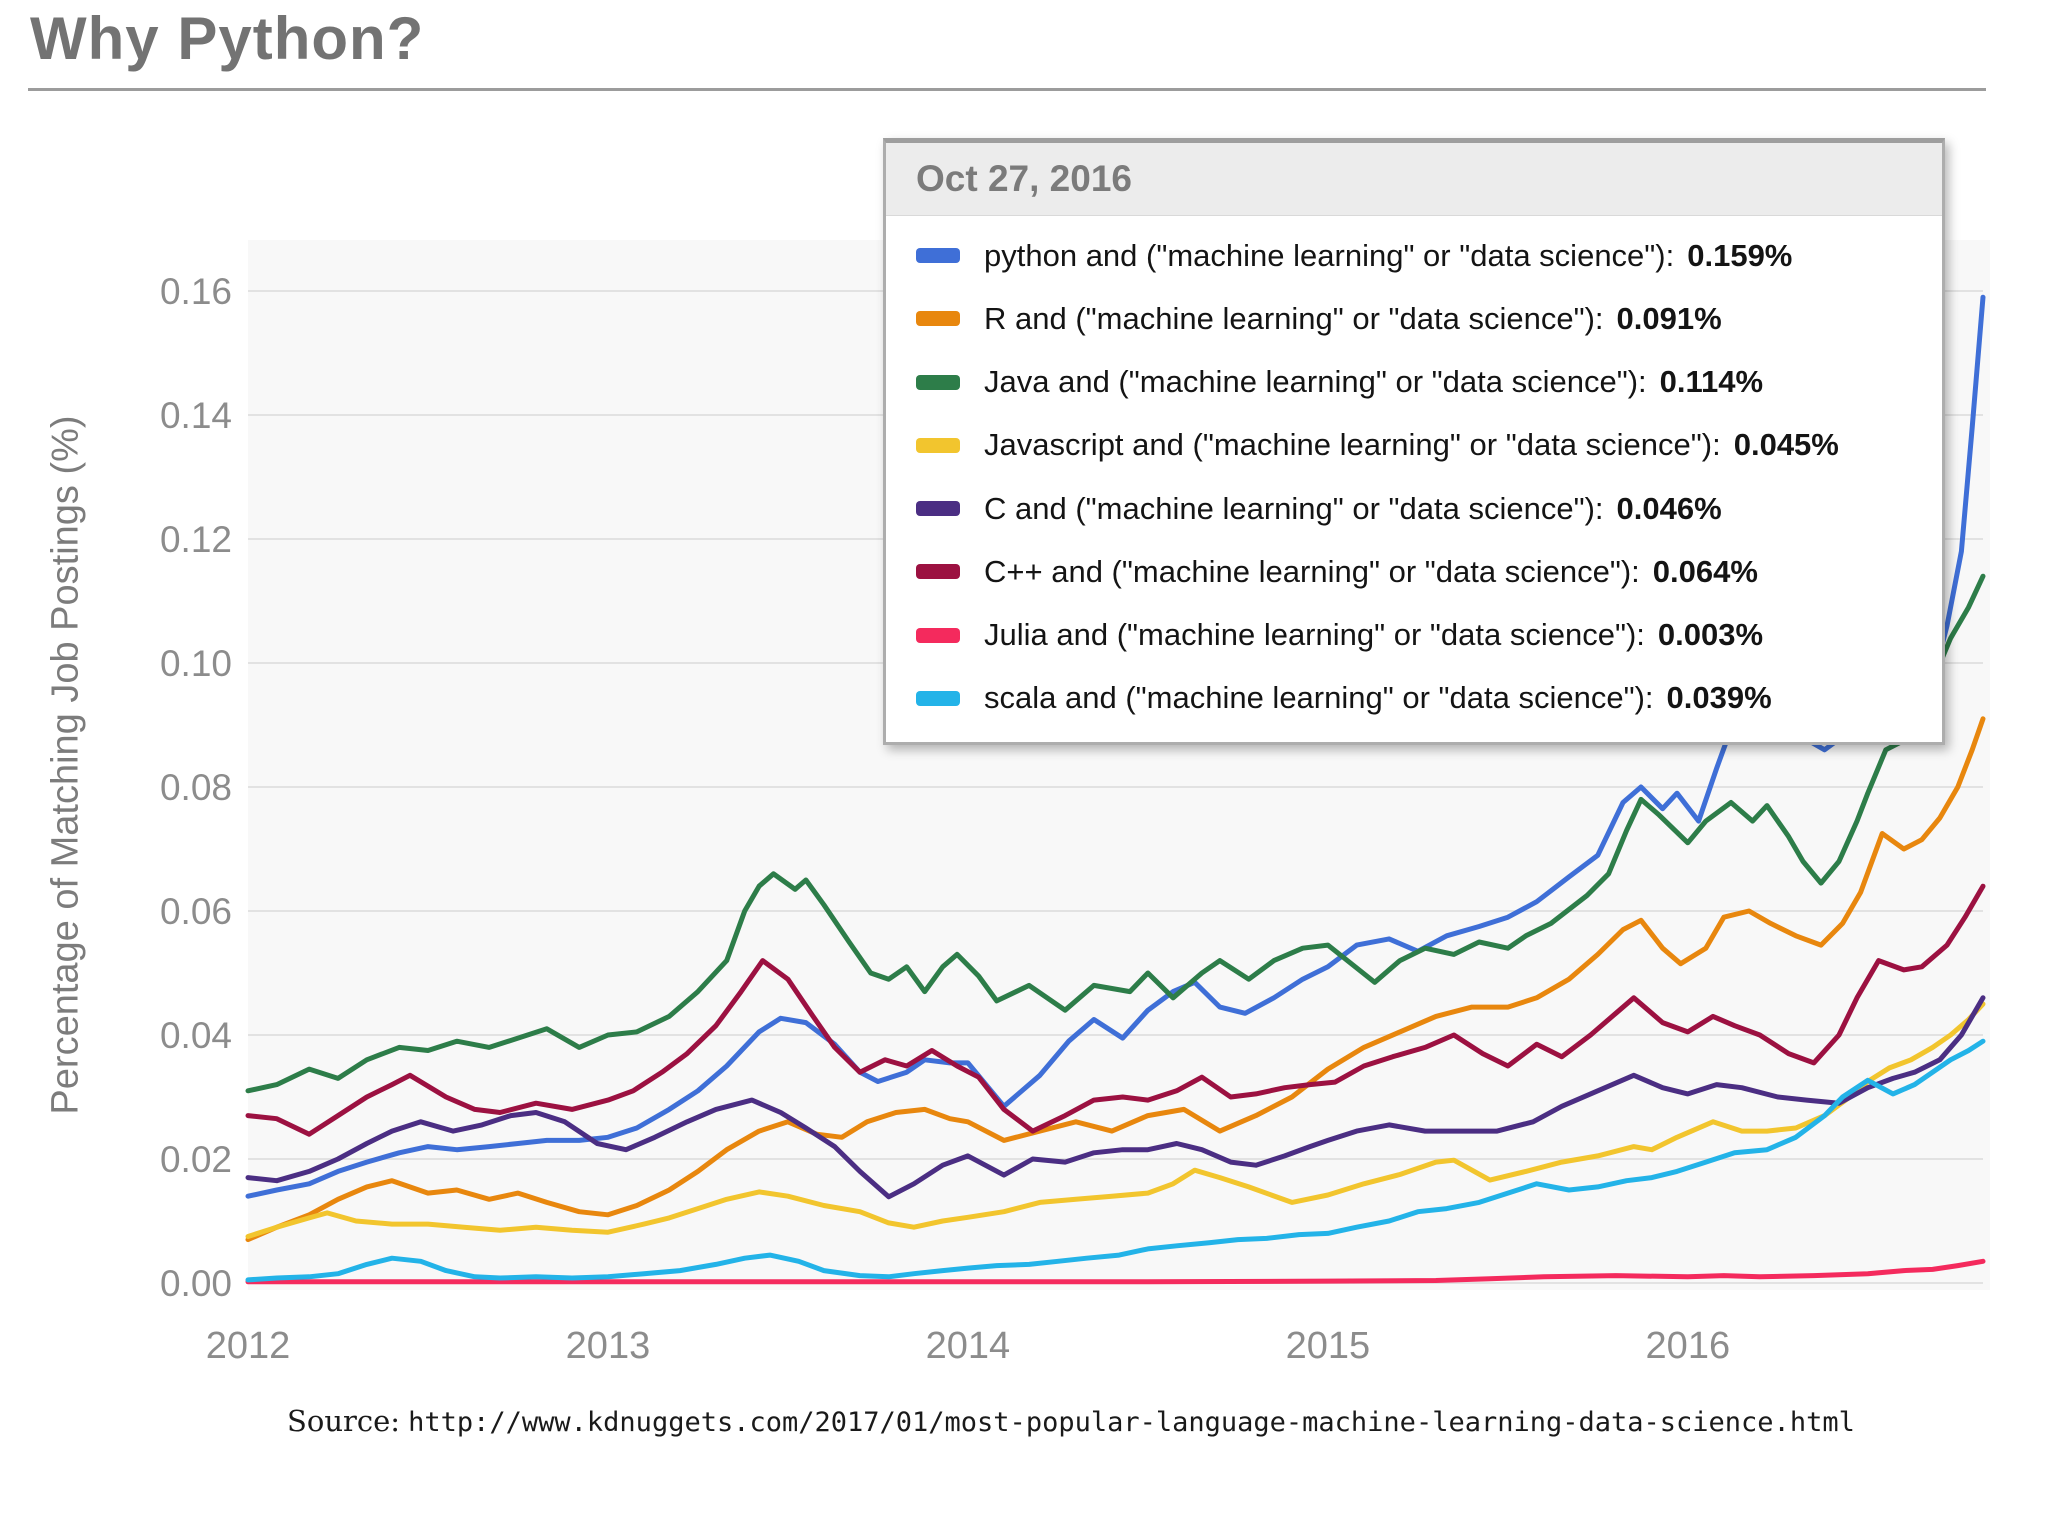 The width and height of the screenshot is (2048, 1536). Describe the element at coordinates (1669, 508) in the screenshot. I see `legend-value: 0.046%` at that location.